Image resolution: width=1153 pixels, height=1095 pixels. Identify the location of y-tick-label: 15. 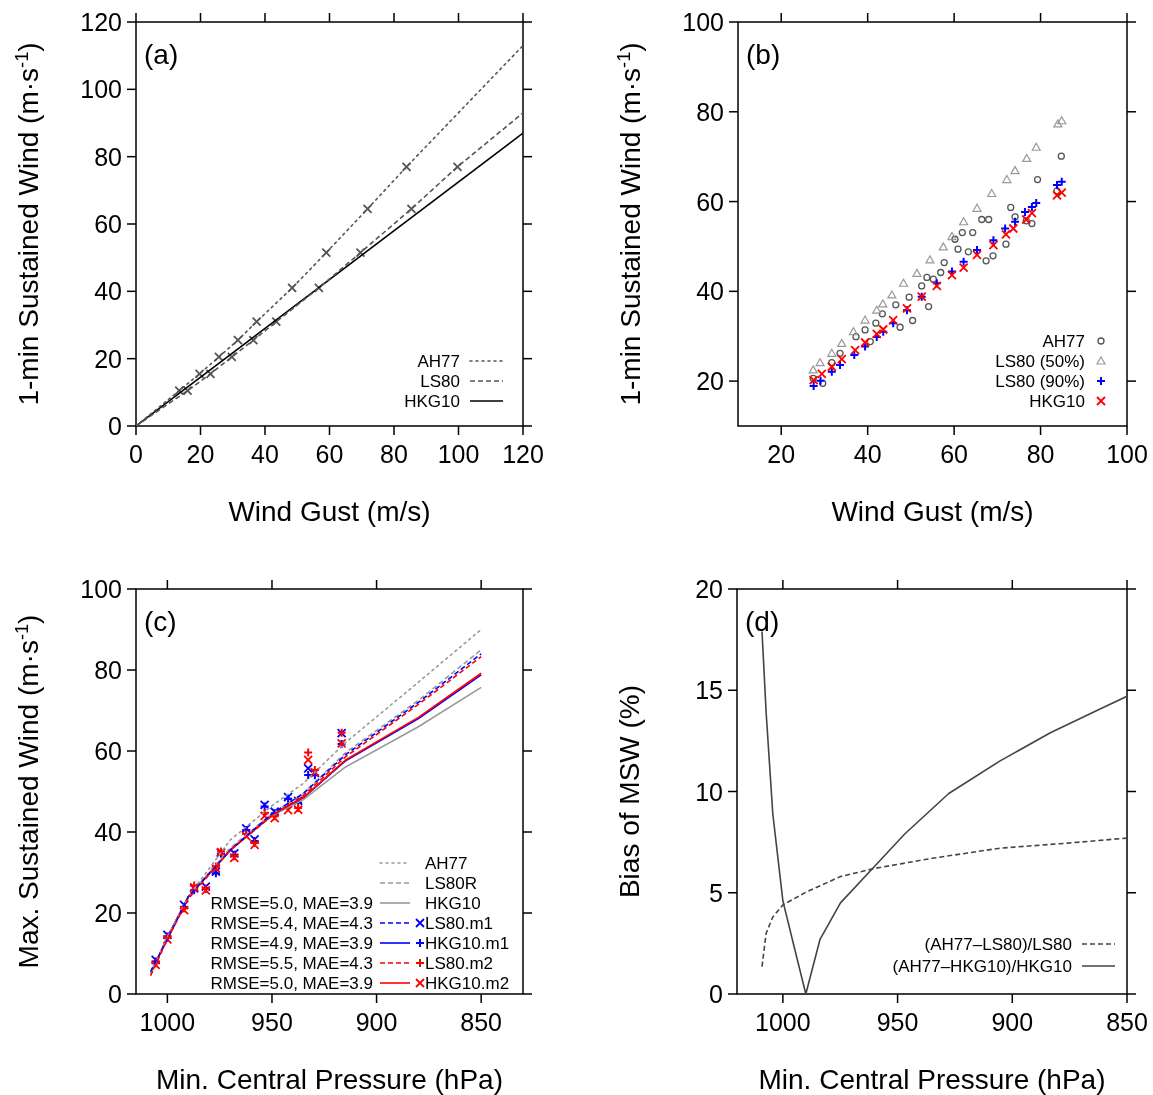
(709, 690).